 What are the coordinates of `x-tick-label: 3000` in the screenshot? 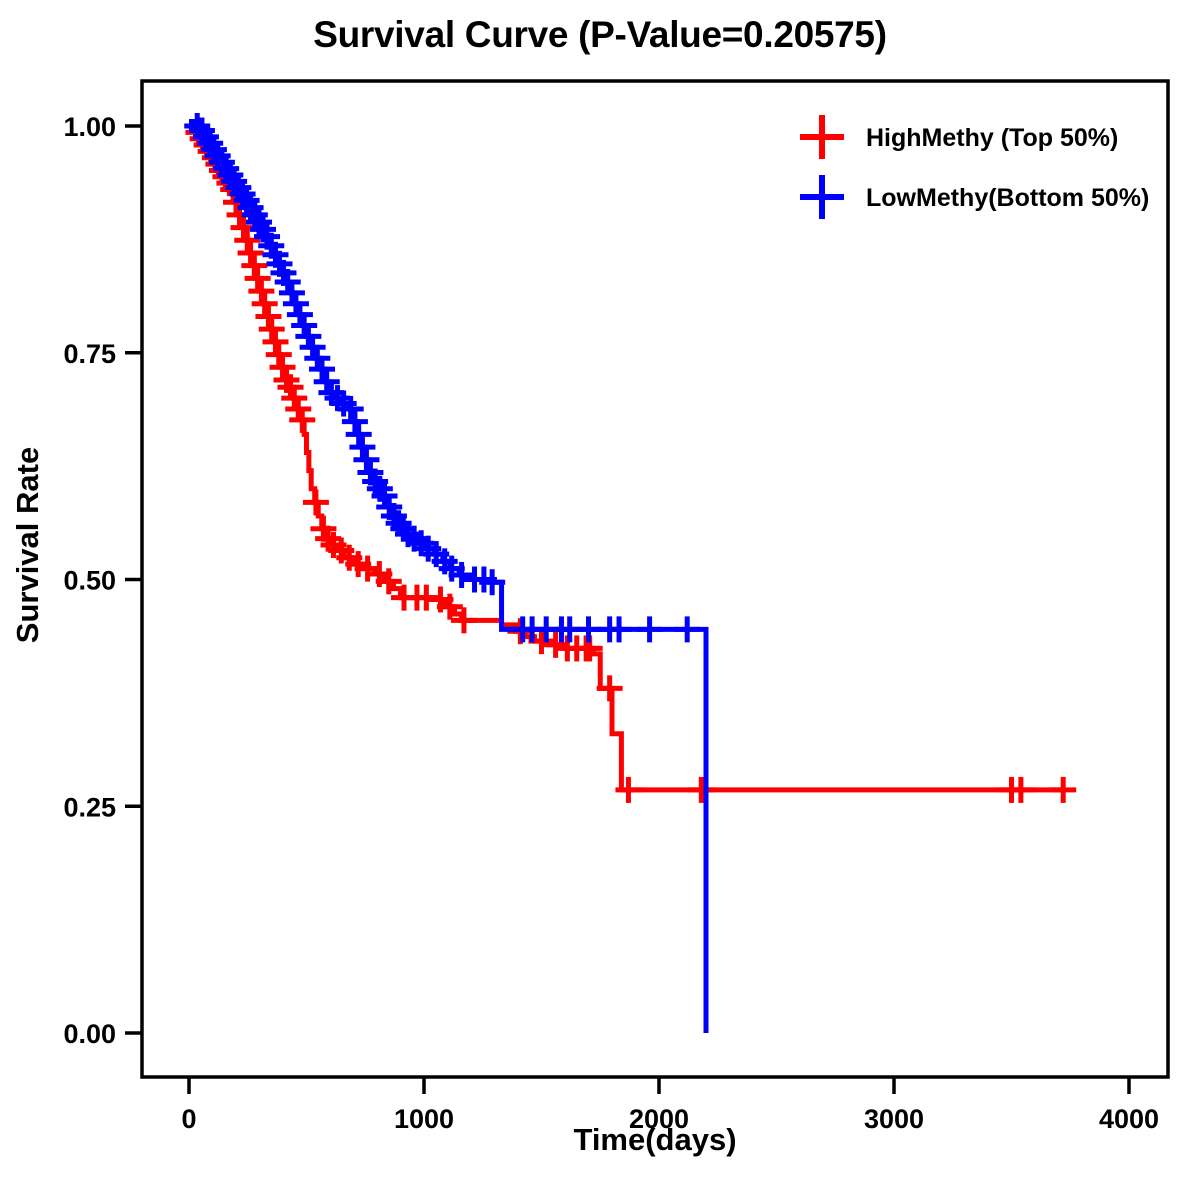 It's located at (894, 1119).